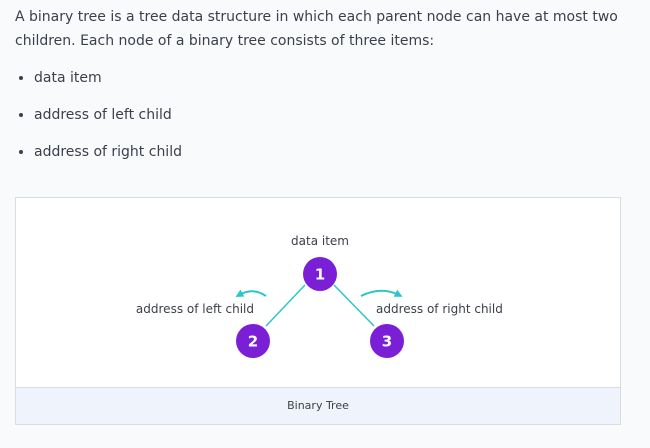 This screenshot has height=448, width=650. I want to click on list-item: address of right child, so click(98, 158).